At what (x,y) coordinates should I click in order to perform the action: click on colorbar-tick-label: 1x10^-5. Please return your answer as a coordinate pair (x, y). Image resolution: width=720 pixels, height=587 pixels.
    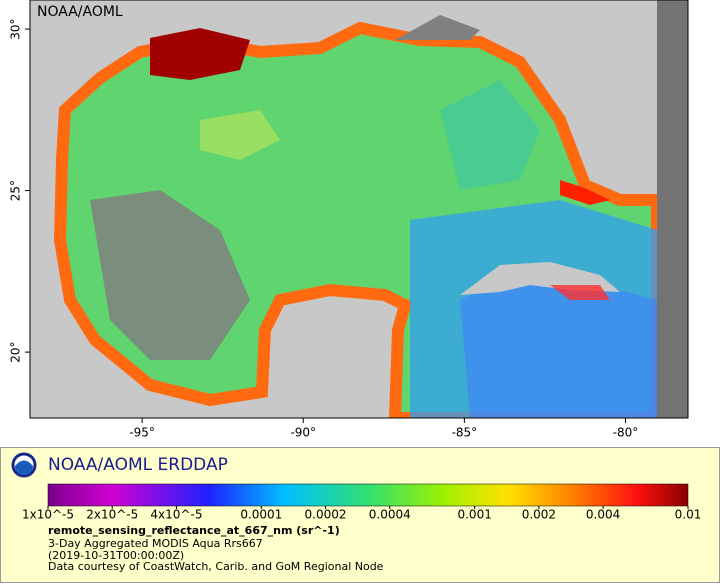
    Looking at the image, I should click on (48, 515).